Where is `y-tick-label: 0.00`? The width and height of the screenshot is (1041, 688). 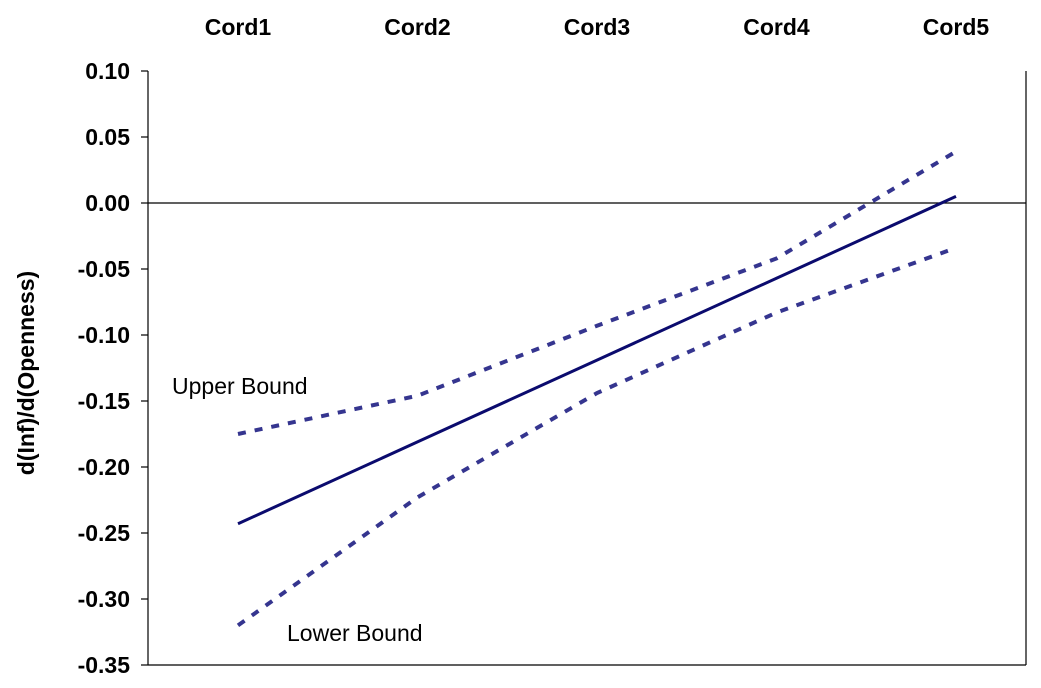 y-tick-label: 0.00 is located at coordinates (107, 203).